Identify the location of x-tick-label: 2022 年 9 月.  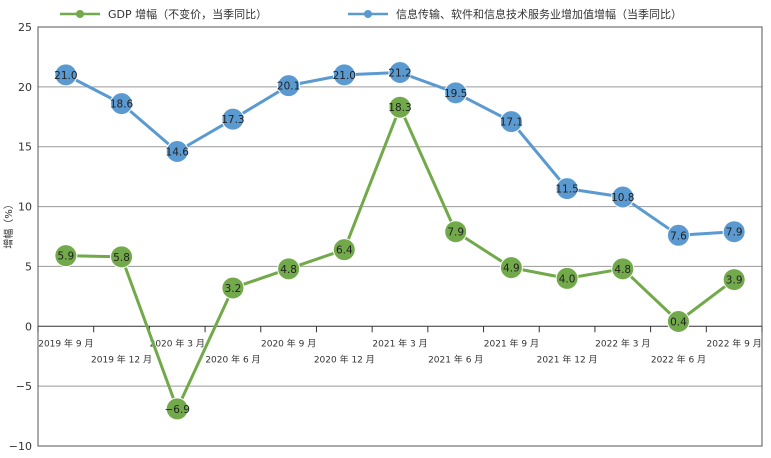
(734, 343).